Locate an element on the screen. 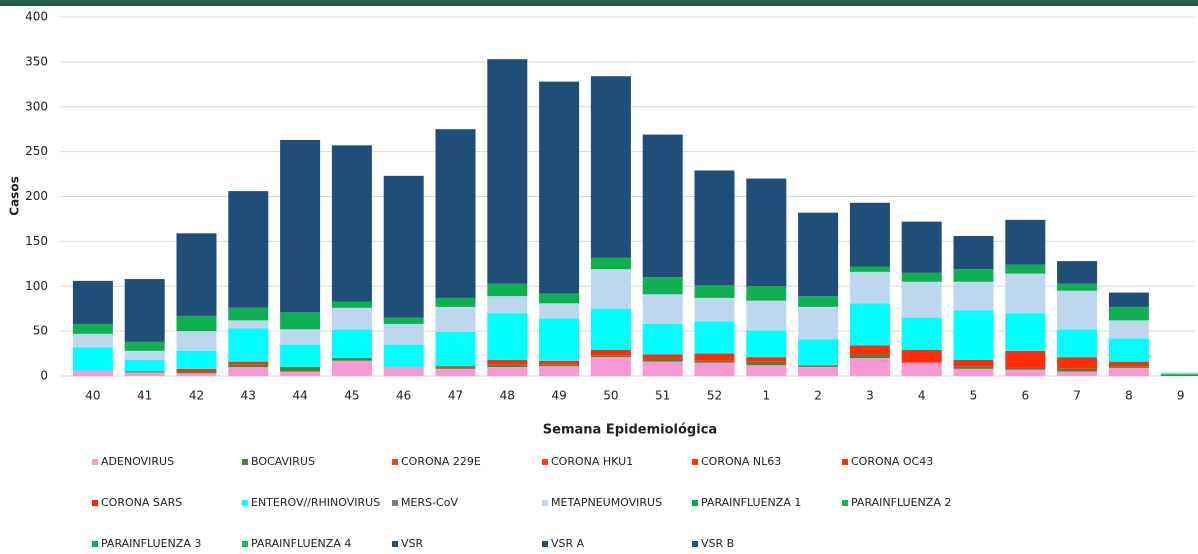  legend-label: PARAINFLUENZA 1 is located at coordinates (751, 502).